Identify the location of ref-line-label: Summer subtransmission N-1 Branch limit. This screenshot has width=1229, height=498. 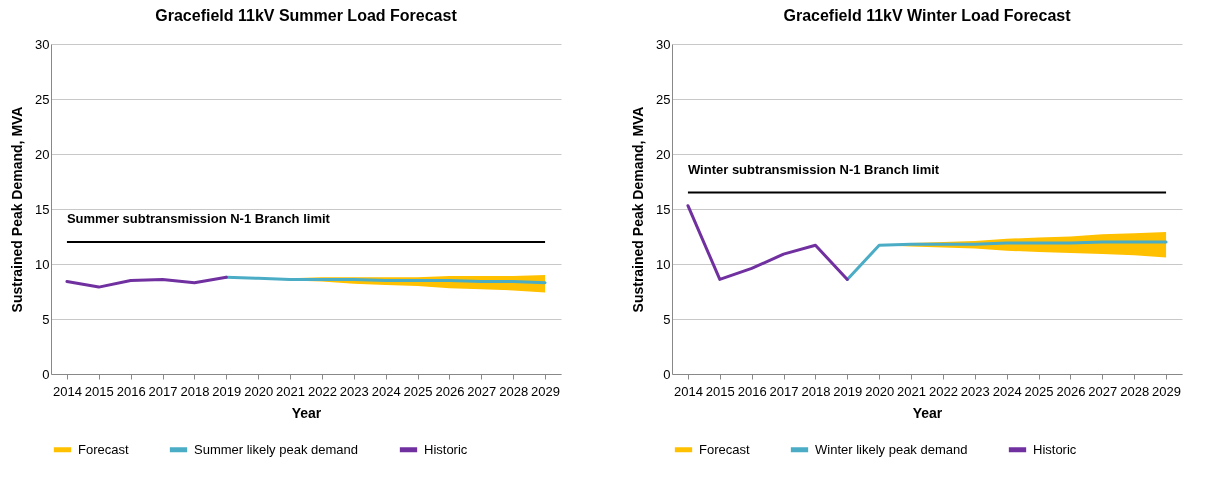
(198, 218).